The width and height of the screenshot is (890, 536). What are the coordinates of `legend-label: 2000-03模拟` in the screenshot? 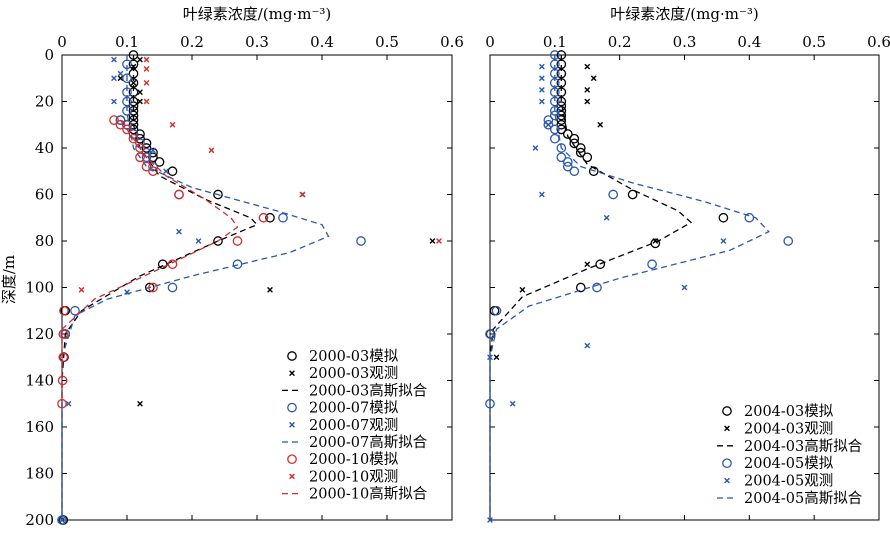 It's located at (354, 356).